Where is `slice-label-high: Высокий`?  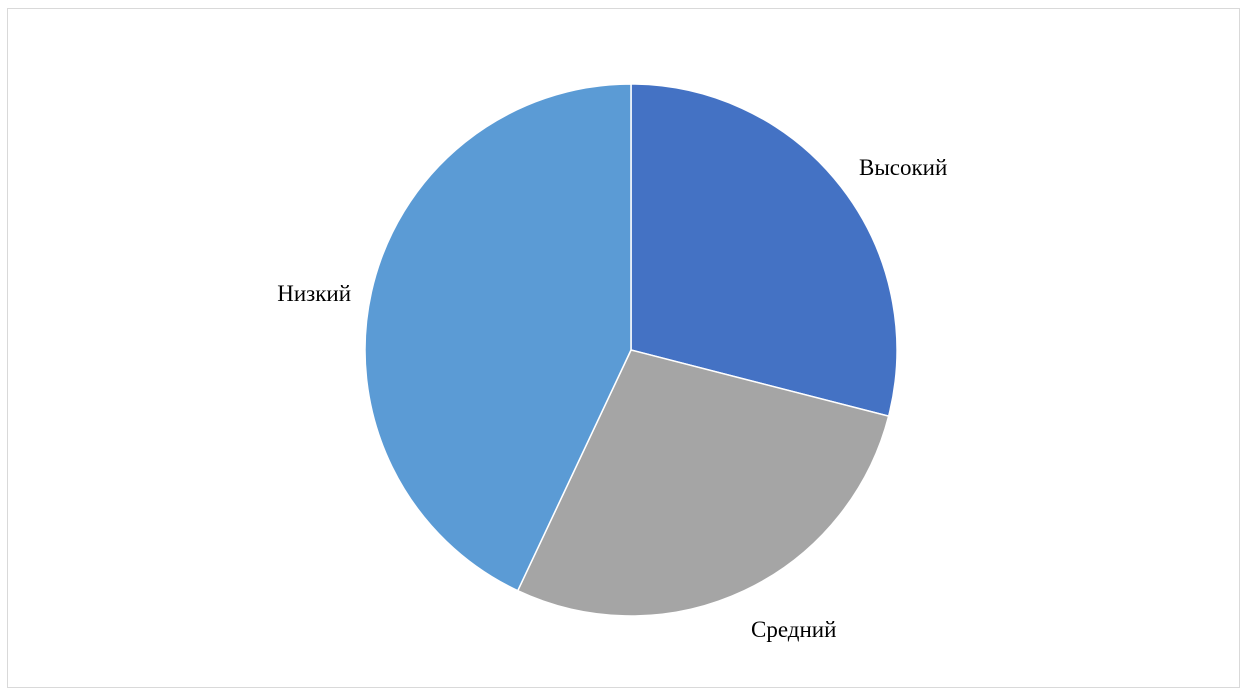
slice-label-high: Высокий is located at coordinates (903, 167).